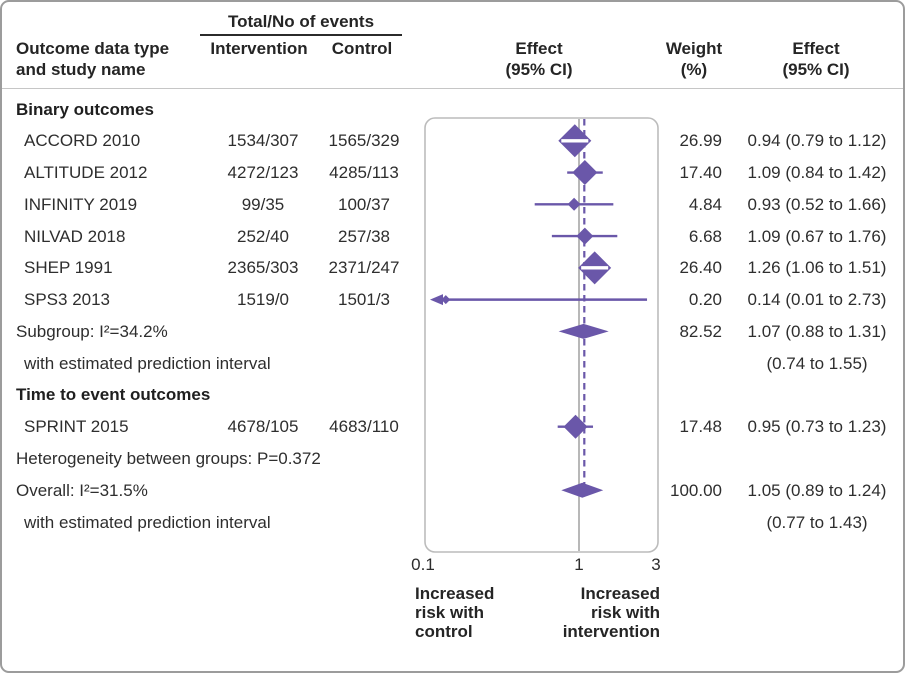 The height and width of the screenshot is (673, 905). Describe the element at coordinates (67, 300) in the screenshot. I see `row-label: SPS3 2013` at that location.